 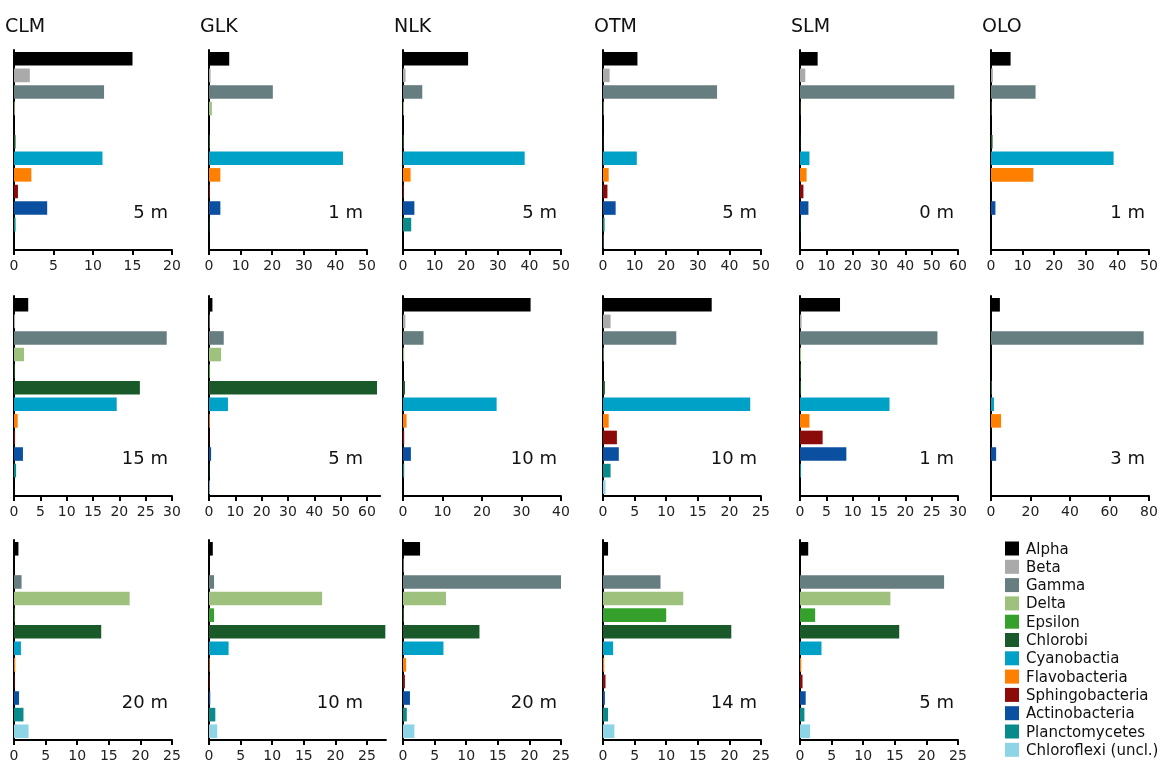 I want to click on legend-label: Gamma, so click(x=1056, y=585).